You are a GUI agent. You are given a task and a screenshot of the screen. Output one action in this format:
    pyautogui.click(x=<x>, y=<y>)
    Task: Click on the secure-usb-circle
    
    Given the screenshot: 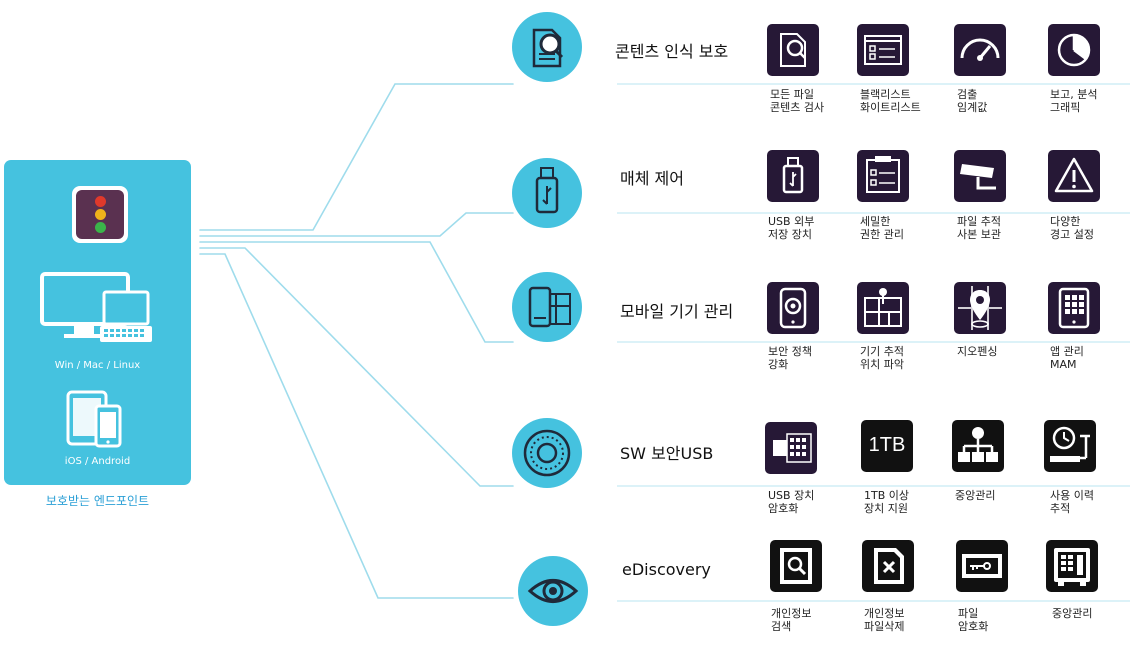 What is the action you would take?
    pyautogui.click(x=547, y=453)
    